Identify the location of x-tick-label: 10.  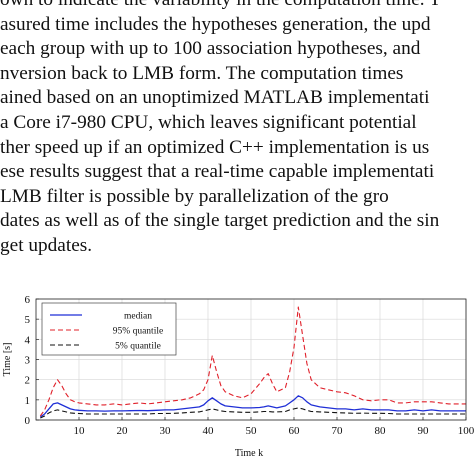
(80, 431).